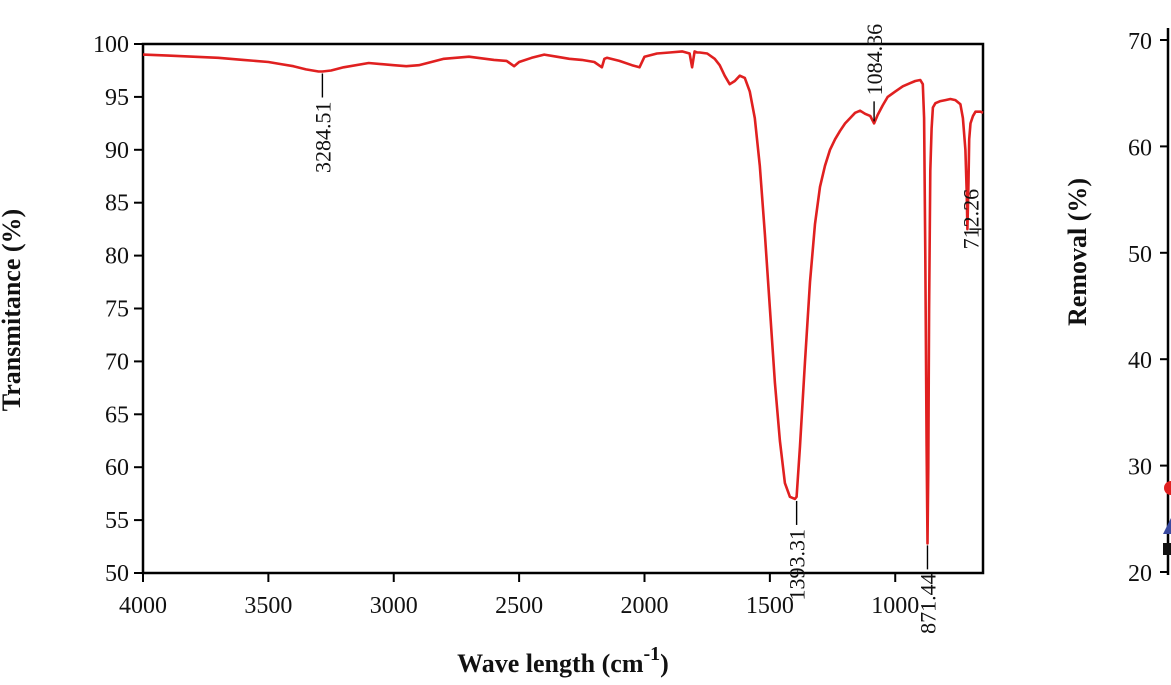  I want to click on peak-label: 871.44, so click(927, 603).